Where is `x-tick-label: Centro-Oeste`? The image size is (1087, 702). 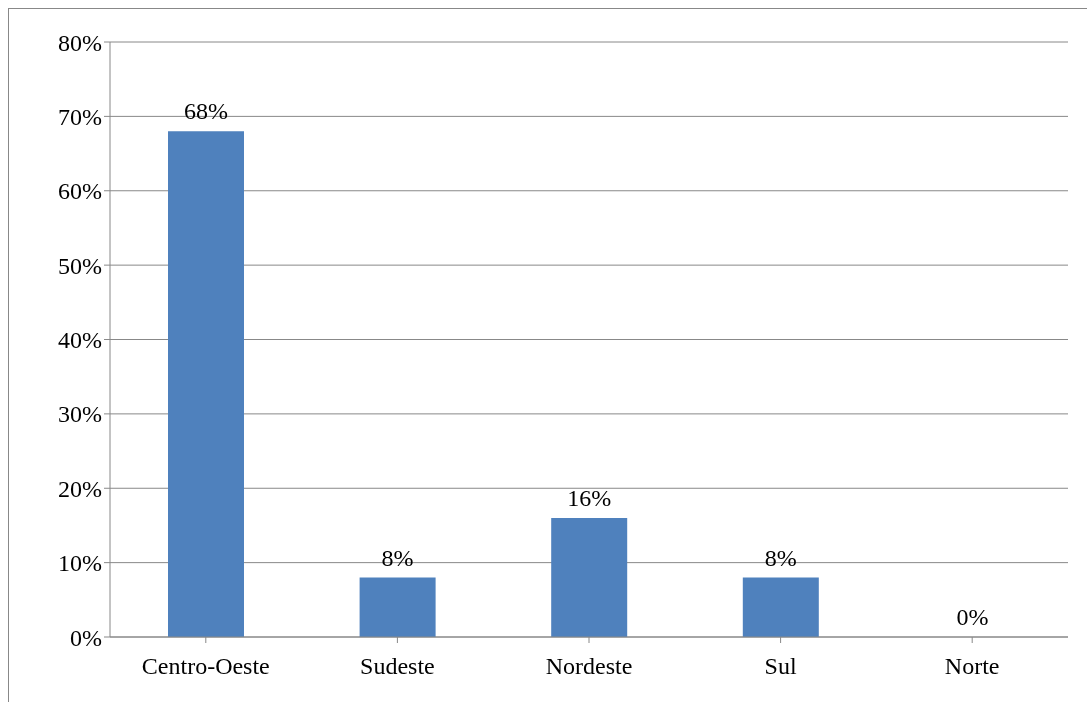 x-tick-label: Centro-Oeste is located at coordinates (205, 666).